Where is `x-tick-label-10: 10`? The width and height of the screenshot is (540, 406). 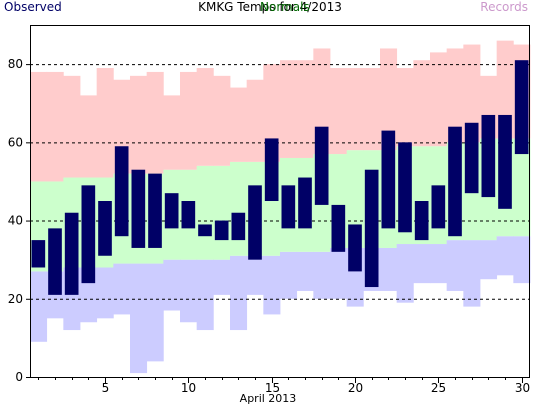
x-tick-label-10: 10 is located at coordinates (188, 388).